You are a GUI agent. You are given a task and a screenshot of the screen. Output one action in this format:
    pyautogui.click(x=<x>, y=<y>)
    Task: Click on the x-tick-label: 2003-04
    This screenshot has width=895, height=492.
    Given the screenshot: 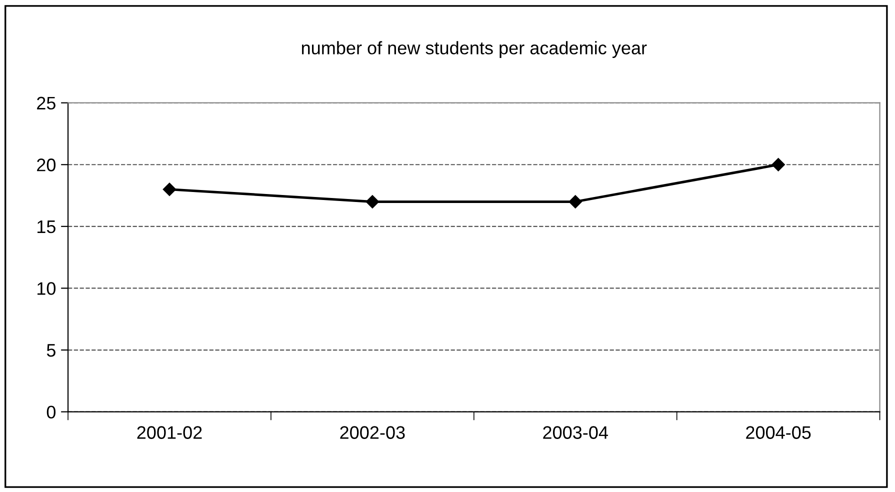 What is the action you would take?
    pyautogui.click(x=575, y=432)
    